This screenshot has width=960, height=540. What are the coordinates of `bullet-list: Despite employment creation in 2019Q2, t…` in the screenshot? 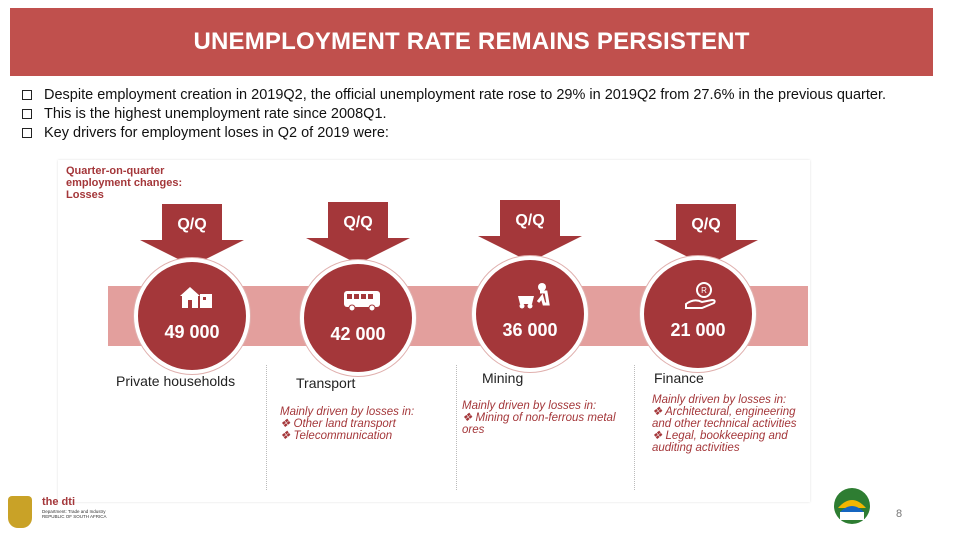 It's located at (477, 114).